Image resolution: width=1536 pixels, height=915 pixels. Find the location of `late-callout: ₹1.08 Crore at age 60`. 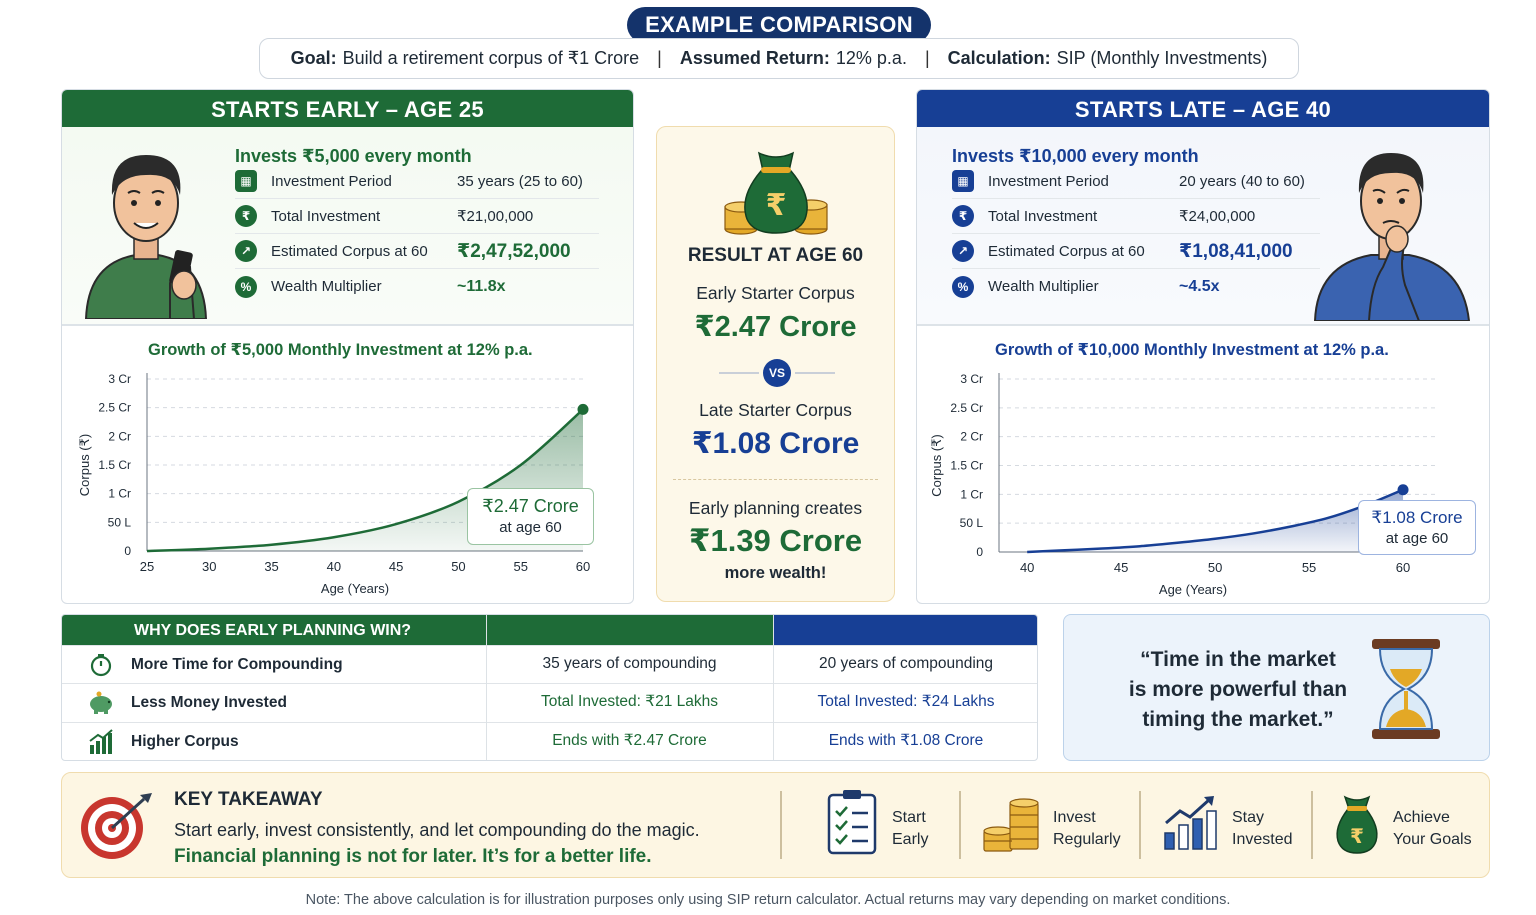

late-callout: ₹1.08 Crore at age 60 is located at coordinates (1417, 527).